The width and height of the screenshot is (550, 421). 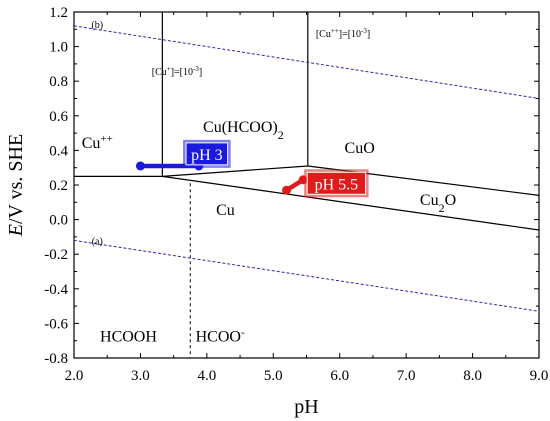 I want to click on x-tick-label: 9.0, so click(x=539, y=376).